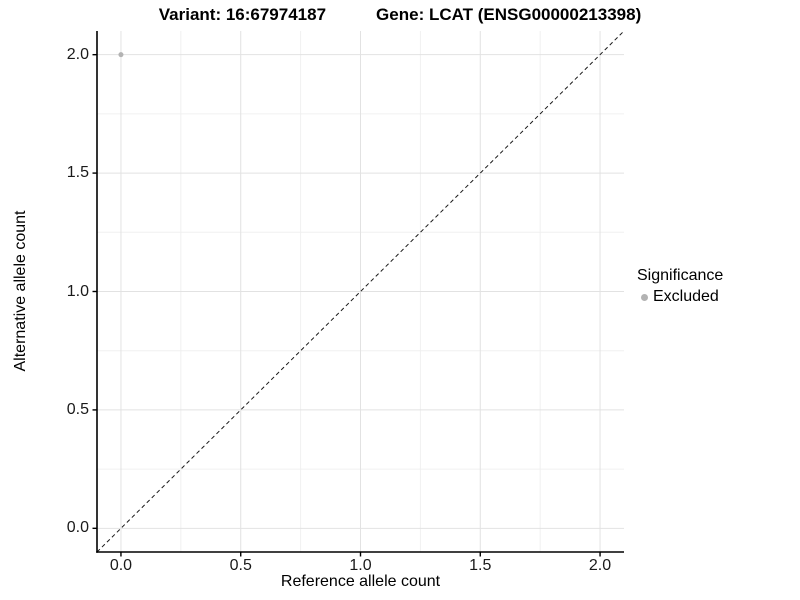 The height and width of the screenshot is (600, 800). I want to click on data-point-excluded, so click(121, 55).